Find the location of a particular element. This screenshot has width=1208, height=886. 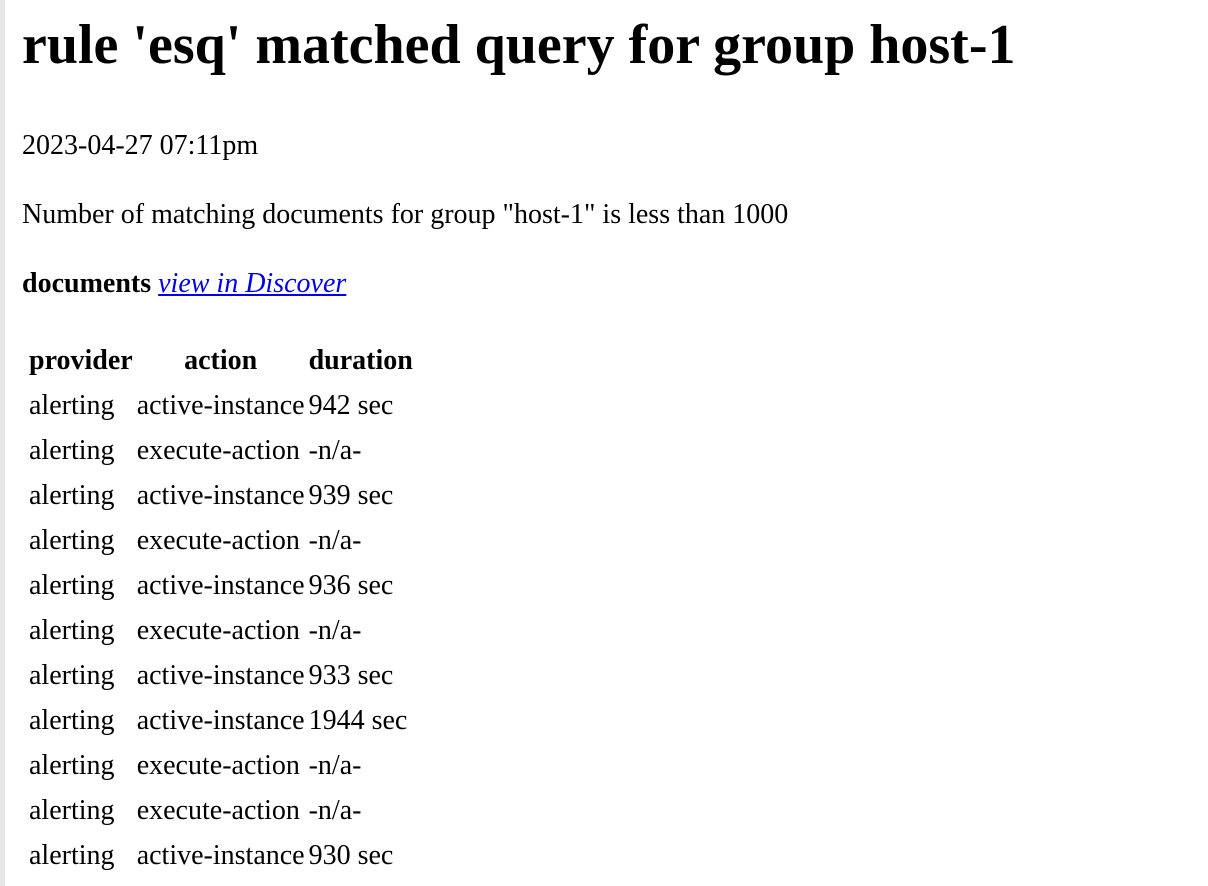

header-action: action is located at coordinates (221, 360).